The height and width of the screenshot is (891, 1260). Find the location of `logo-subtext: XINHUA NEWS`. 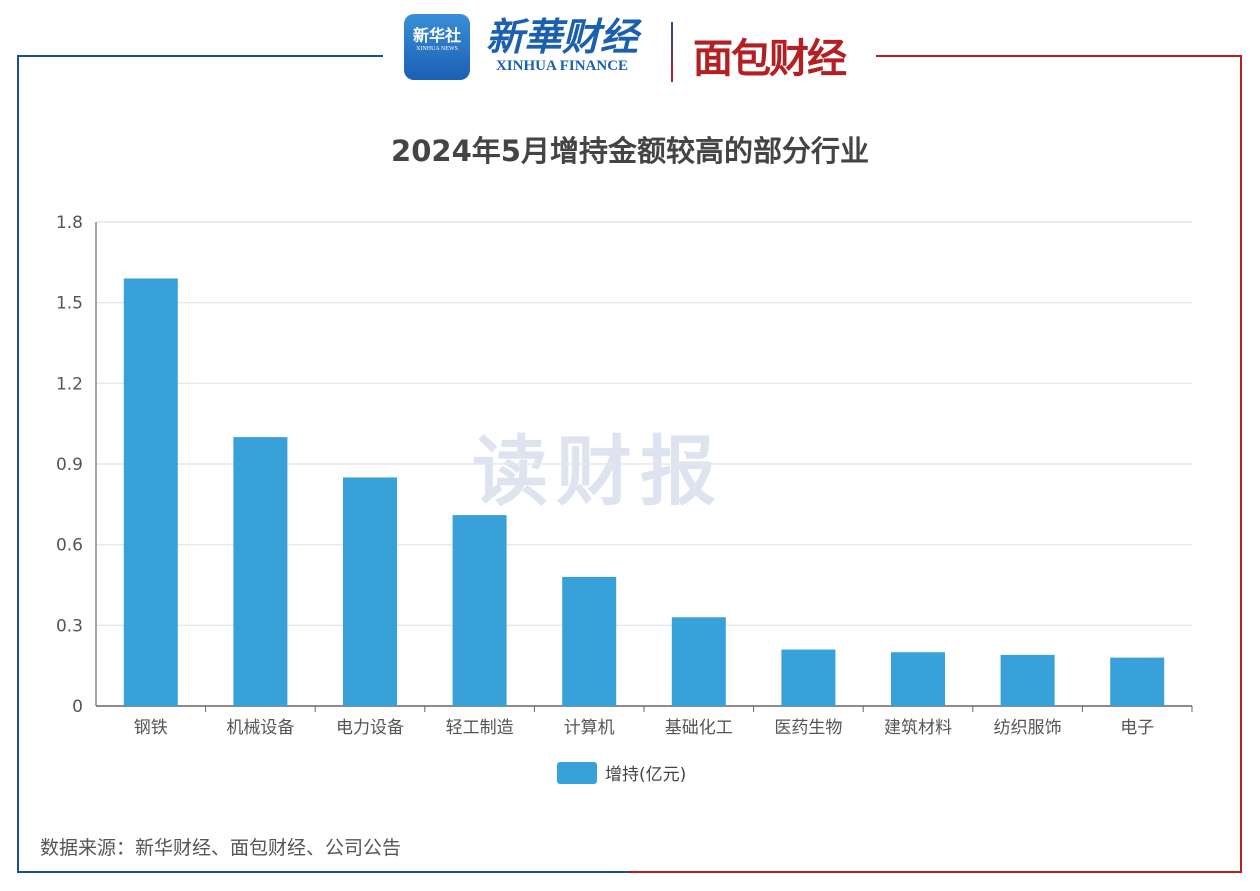

logo-subtext: XINHUA NEWS is located at coordinates (437, 49).